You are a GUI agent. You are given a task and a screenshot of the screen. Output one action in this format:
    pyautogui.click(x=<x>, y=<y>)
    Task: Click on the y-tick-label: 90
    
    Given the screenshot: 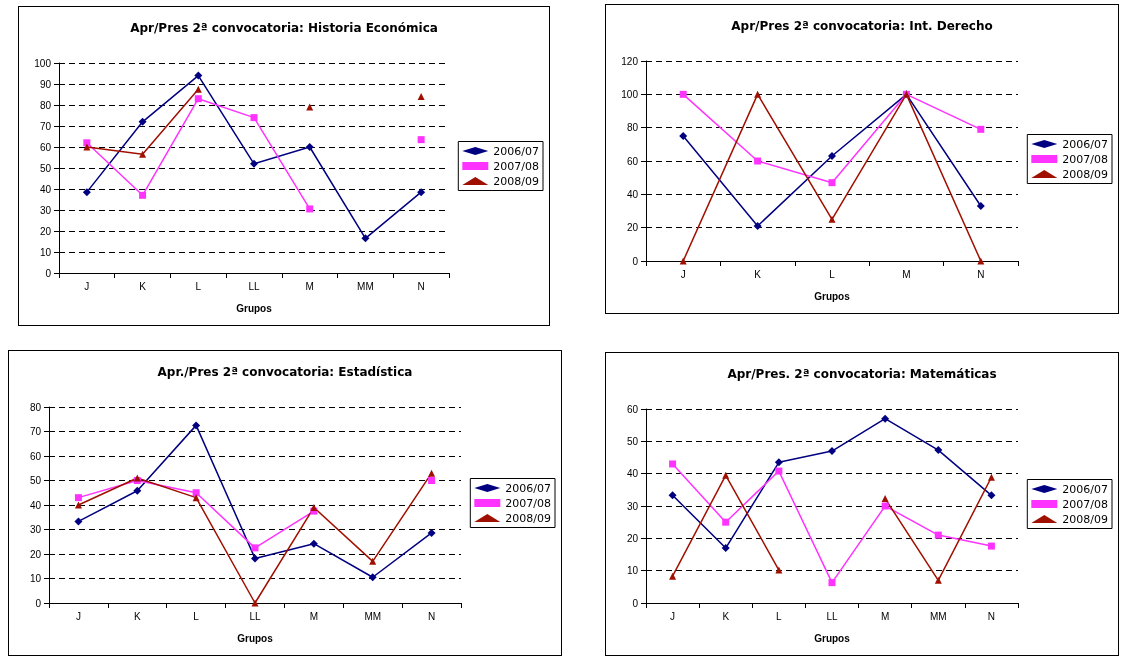 What is the action you would take?
    pyautogui.click(x=45, y=84)
    